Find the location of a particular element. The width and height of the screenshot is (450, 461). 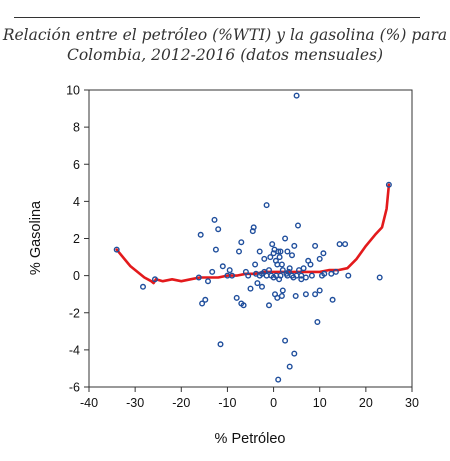

x-tick-label: 0 is located at coordinates (273, 403).